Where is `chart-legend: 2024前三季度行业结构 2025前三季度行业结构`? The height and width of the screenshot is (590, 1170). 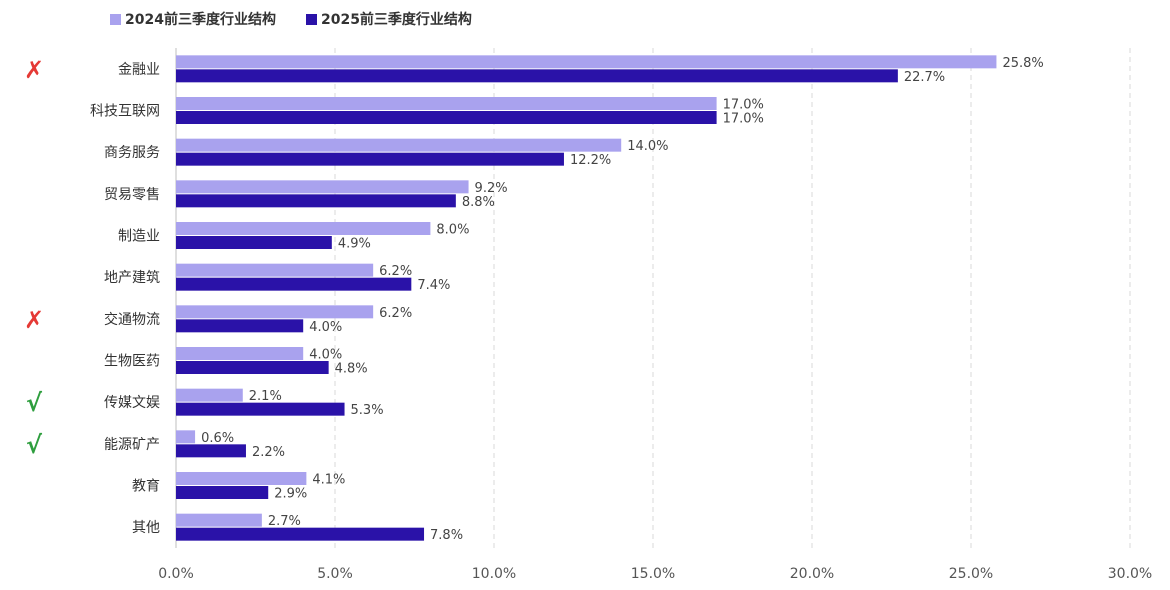
chart-legend: 2024前三季度行业结构 2025前三季度行业结构 is located at coordinates (306, 19).